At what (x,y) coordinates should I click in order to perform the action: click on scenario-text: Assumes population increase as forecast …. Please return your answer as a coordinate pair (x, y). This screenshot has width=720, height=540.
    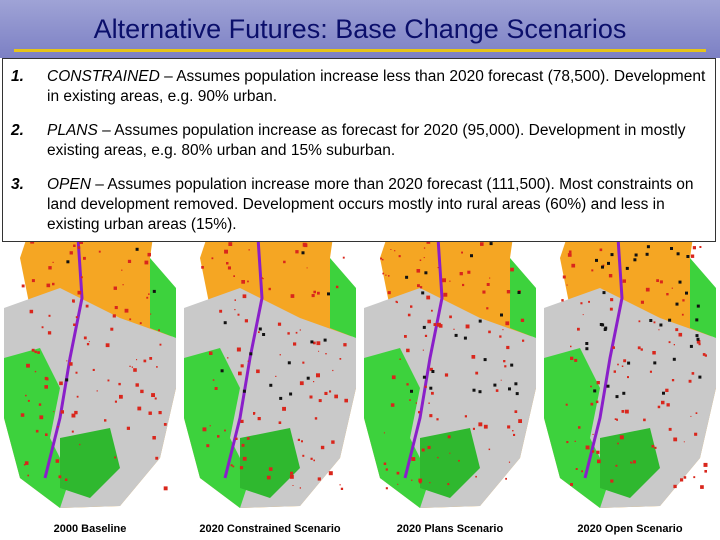
    Looking at the image, I should click on (366, 140).